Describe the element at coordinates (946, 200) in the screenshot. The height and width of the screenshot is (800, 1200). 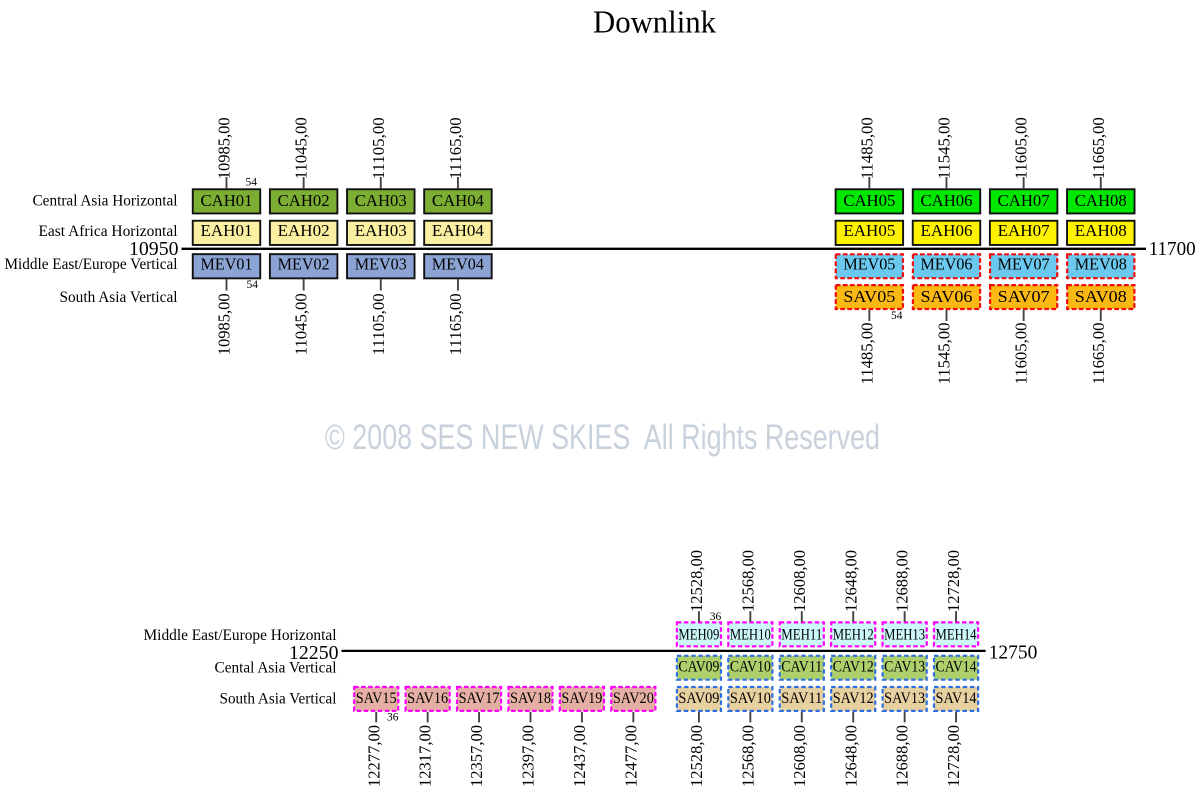
I see `svg-text: CAH06` at that location.